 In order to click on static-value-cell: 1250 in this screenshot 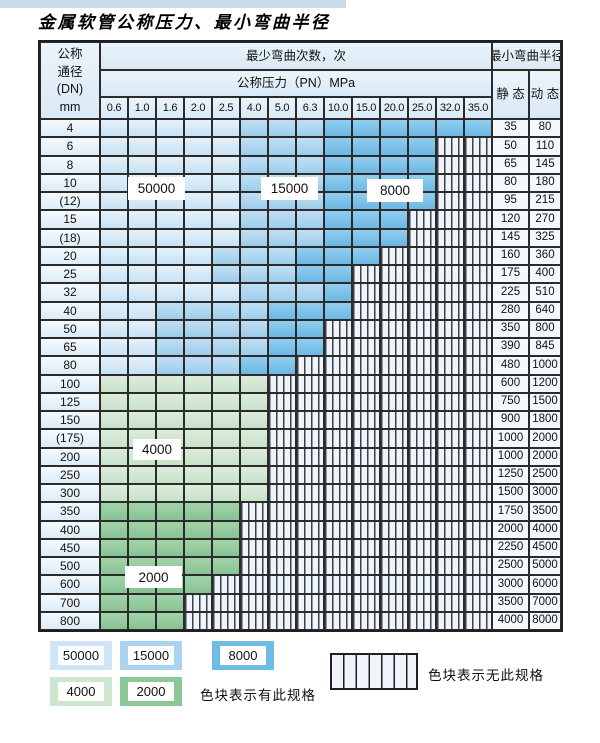, I will do `click(510, 474)`.